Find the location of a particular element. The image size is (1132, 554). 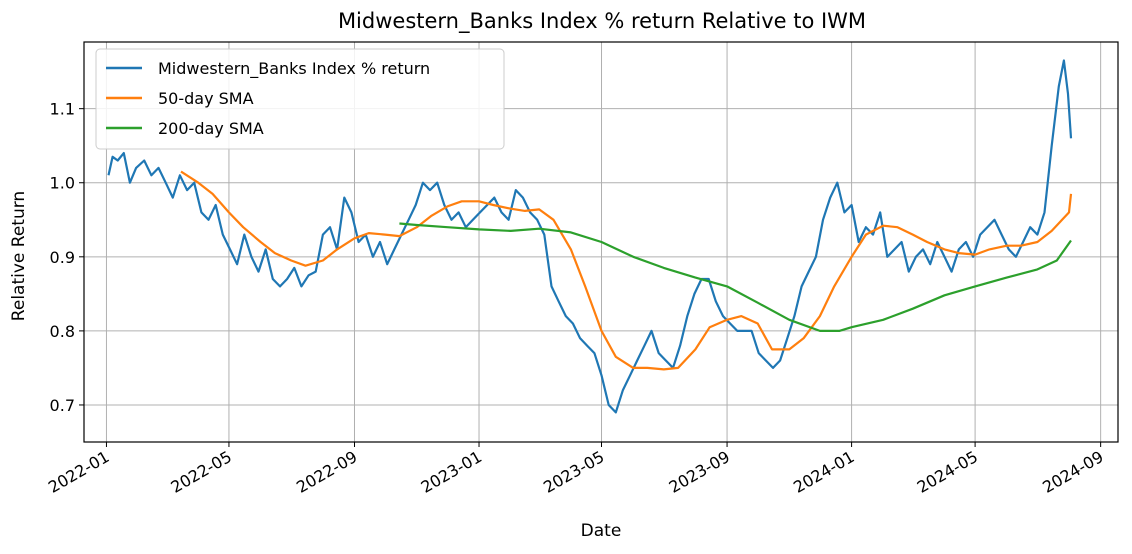

x-tick-label: 2023-09 is located at coordinates (699, 472).